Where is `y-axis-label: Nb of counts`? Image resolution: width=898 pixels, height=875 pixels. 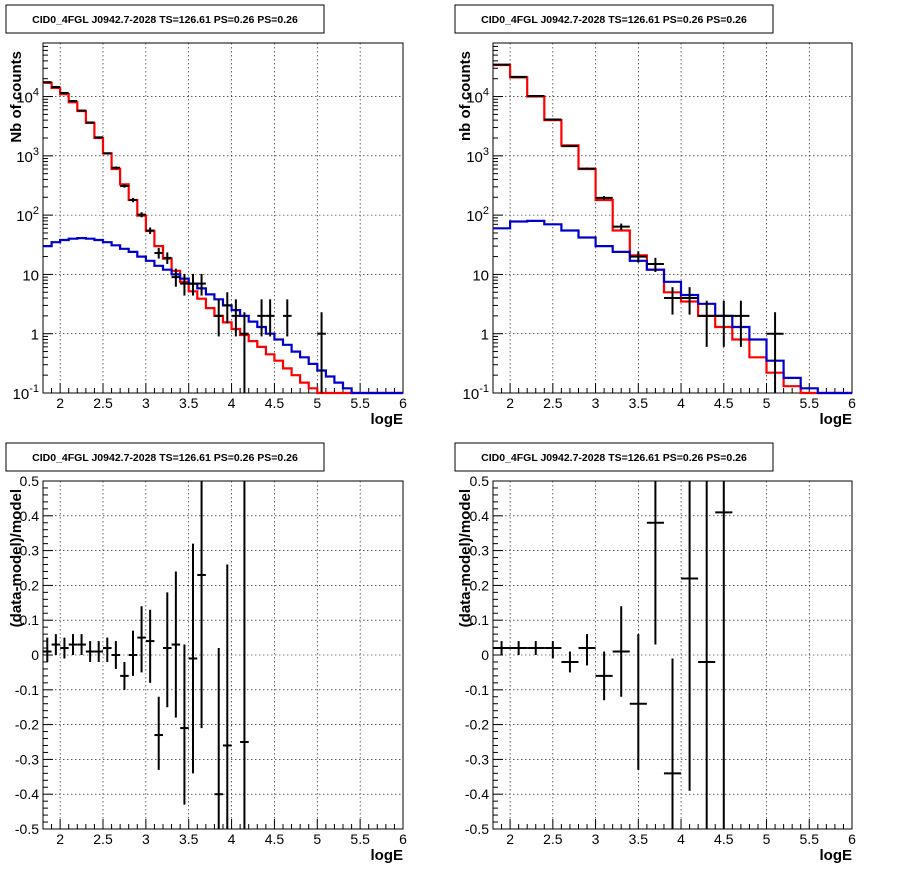 y-axis-label: Nb of counts is located at coordinates (16, 97).